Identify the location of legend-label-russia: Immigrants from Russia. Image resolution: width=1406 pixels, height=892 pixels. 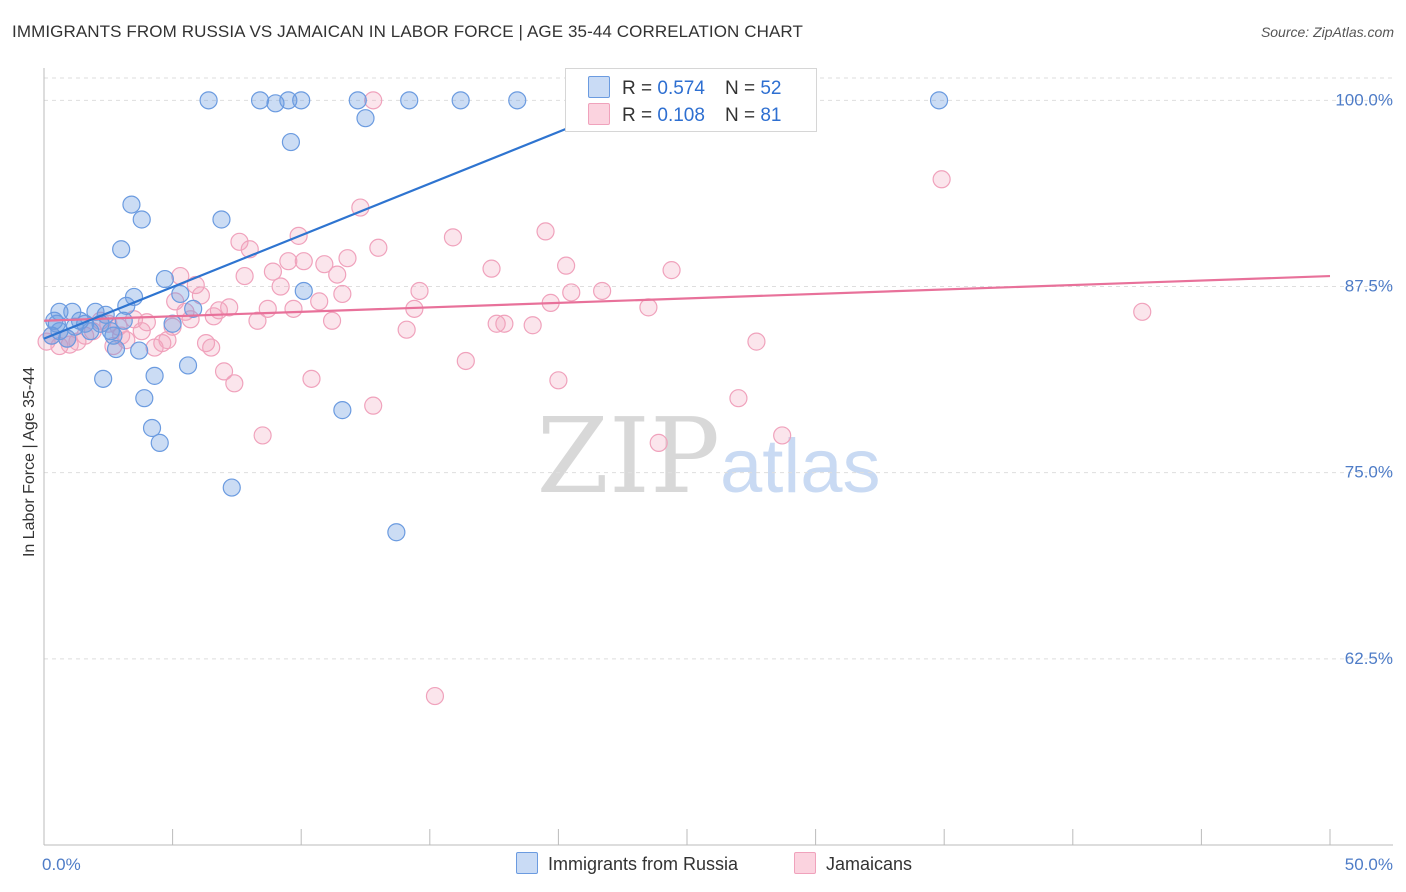
(643, 864).